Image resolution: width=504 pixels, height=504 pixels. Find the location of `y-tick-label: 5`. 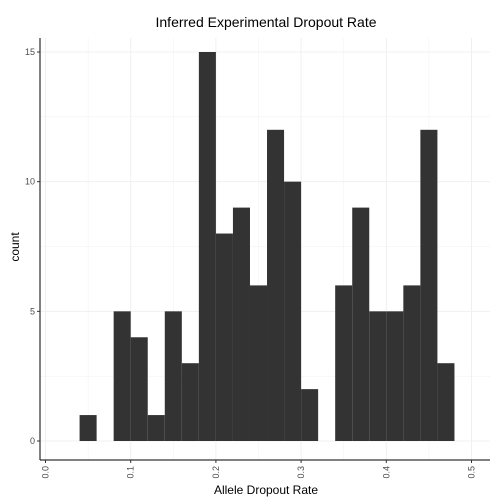

y-tick-label: 5 is located at coordinates (32, 311).